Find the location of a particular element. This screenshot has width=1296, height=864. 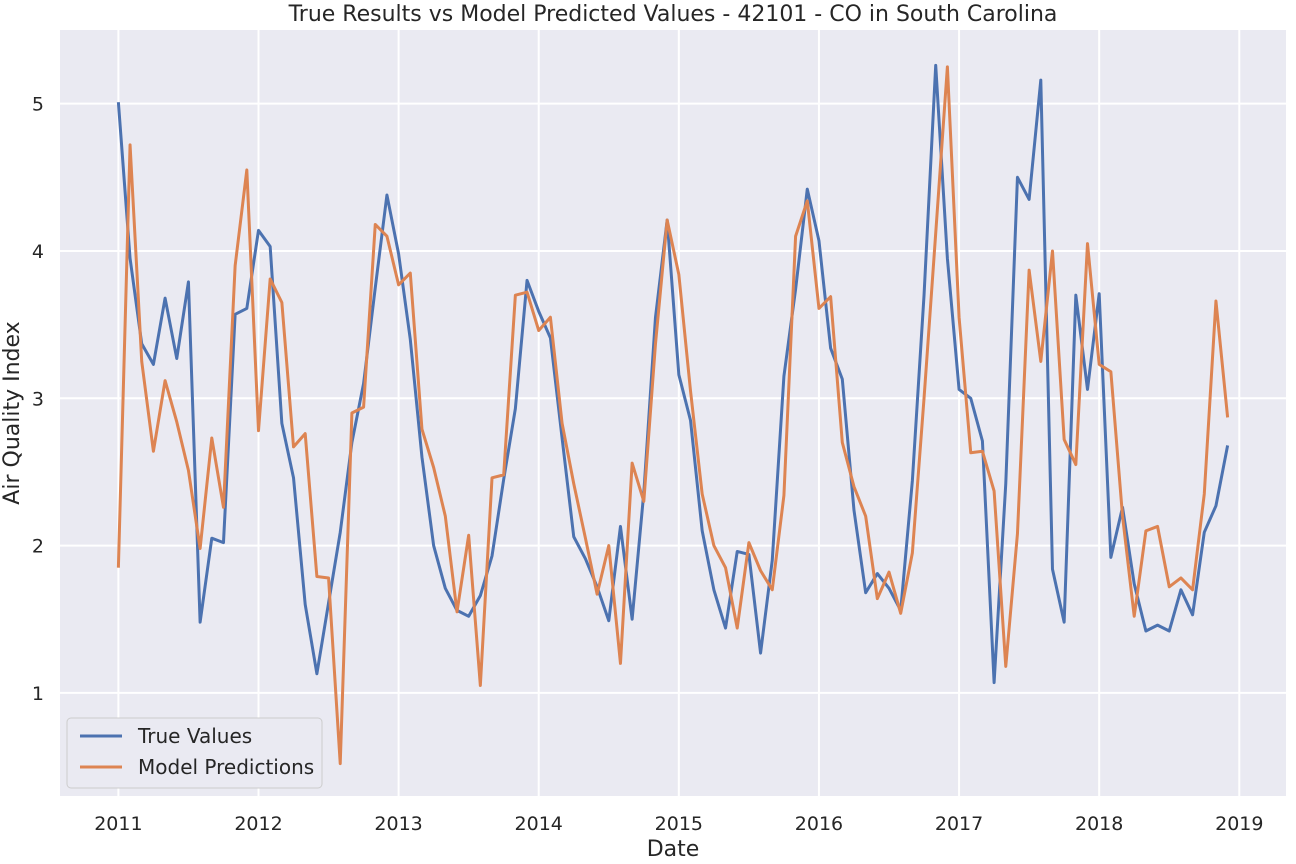

x-tick-label: 2019 is located at coordinates (1239, 824).